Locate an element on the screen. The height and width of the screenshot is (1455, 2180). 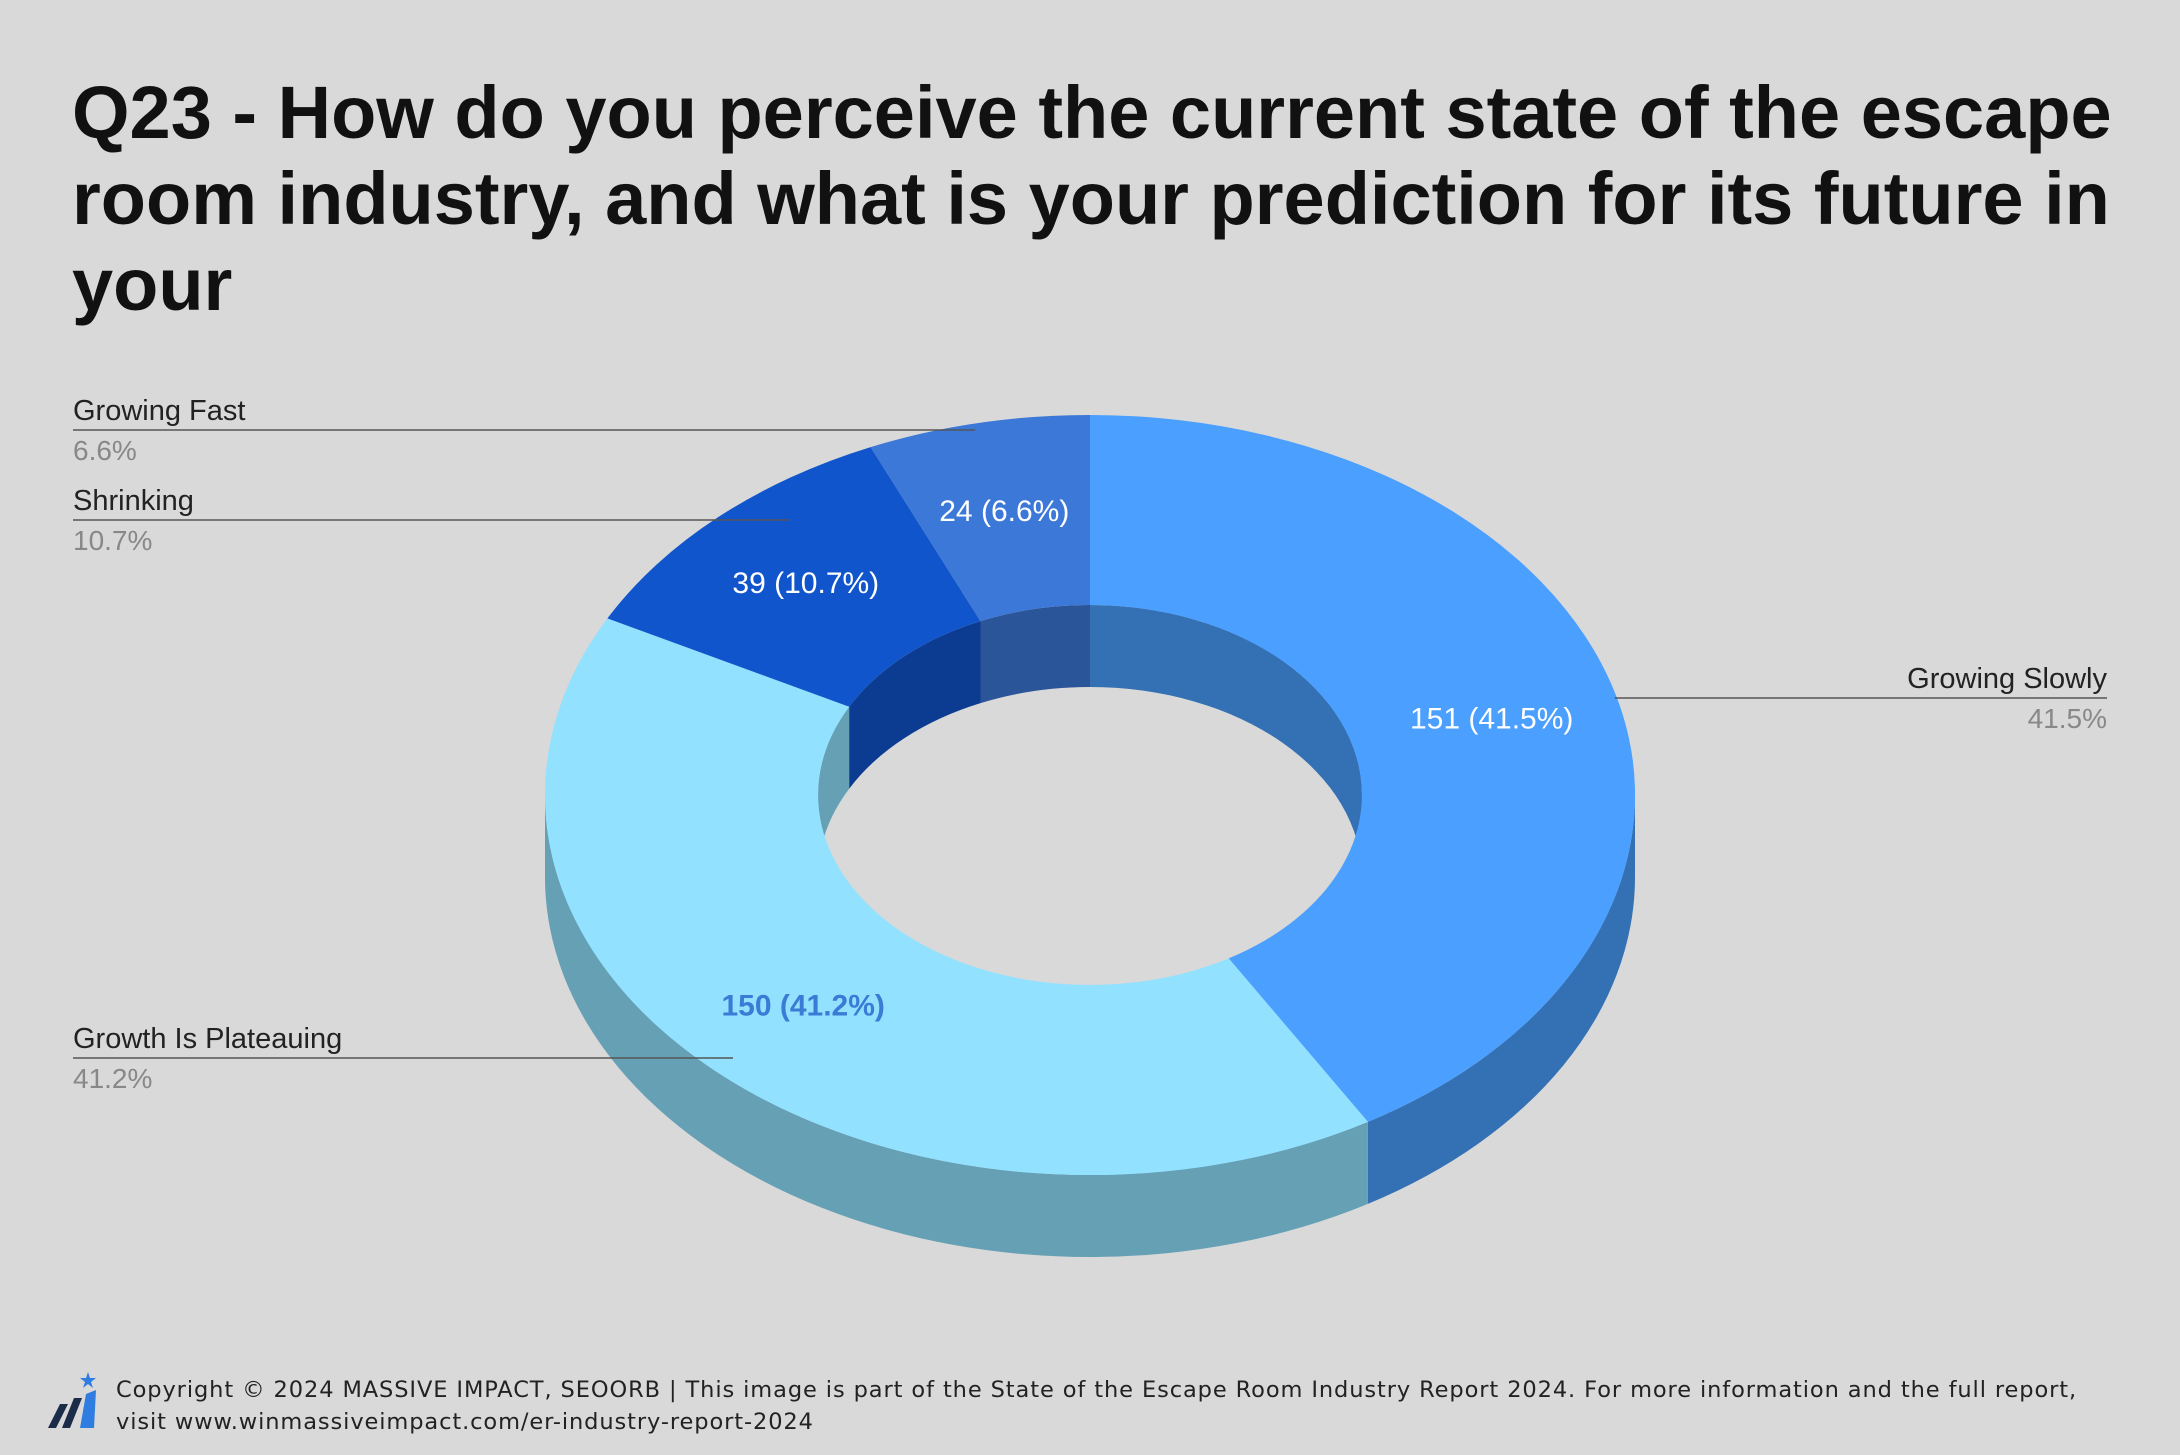
callout-percent-growth-is-plateauing: 41.2% is located at coordinates (112, 1078).